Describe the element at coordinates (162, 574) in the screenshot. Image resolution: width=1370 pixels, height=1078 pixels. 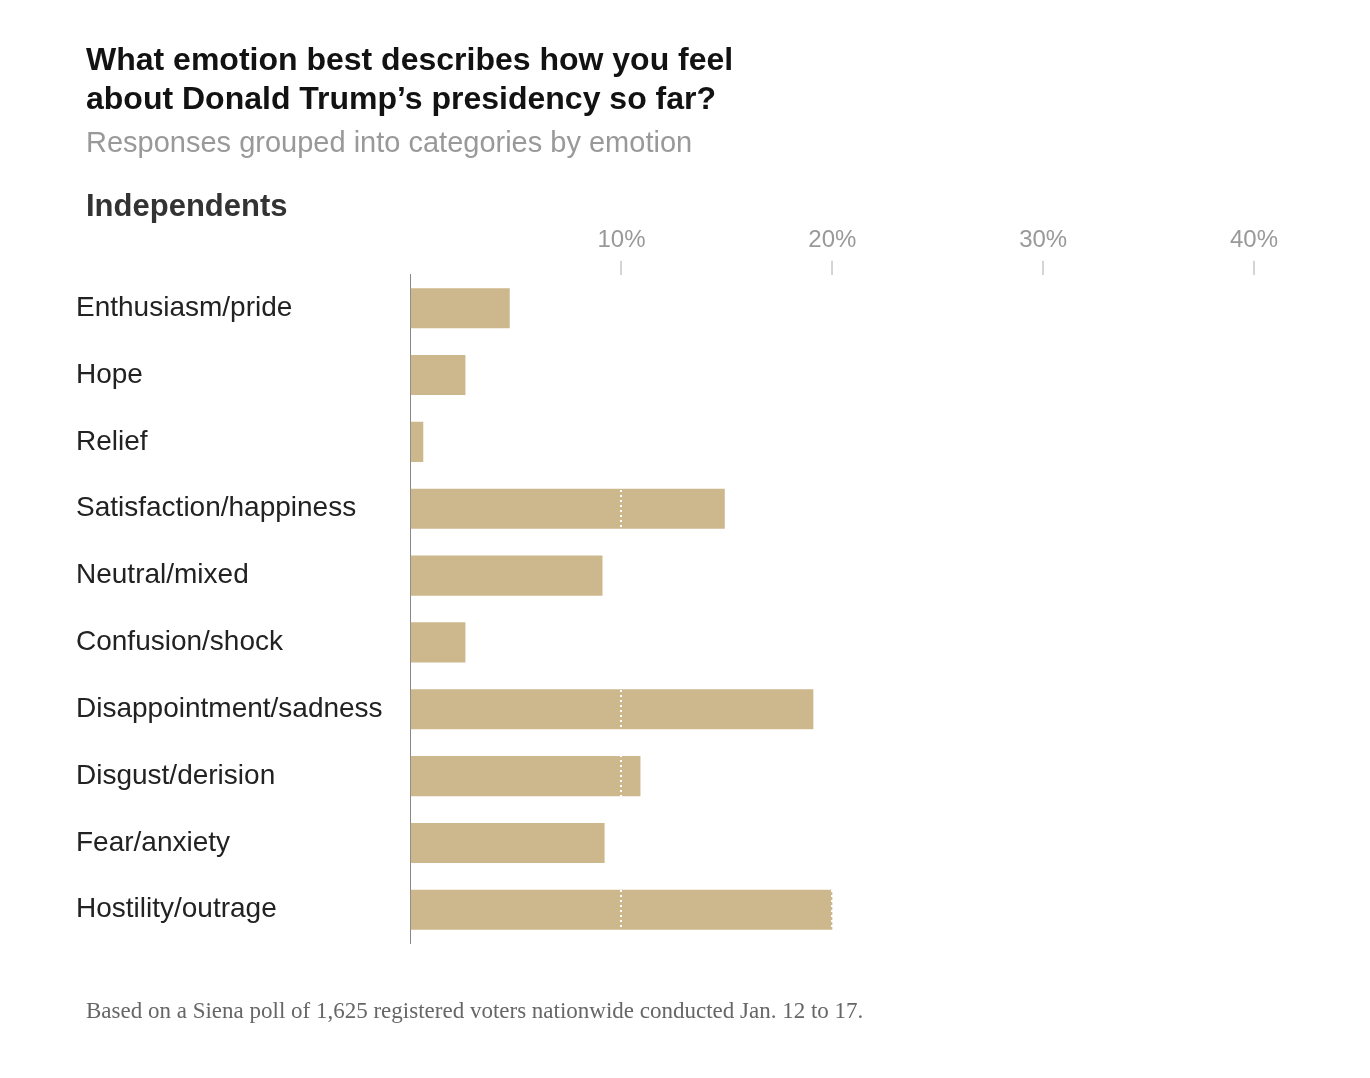
I see `y-tick-label: Neutral/mixed` at that location.